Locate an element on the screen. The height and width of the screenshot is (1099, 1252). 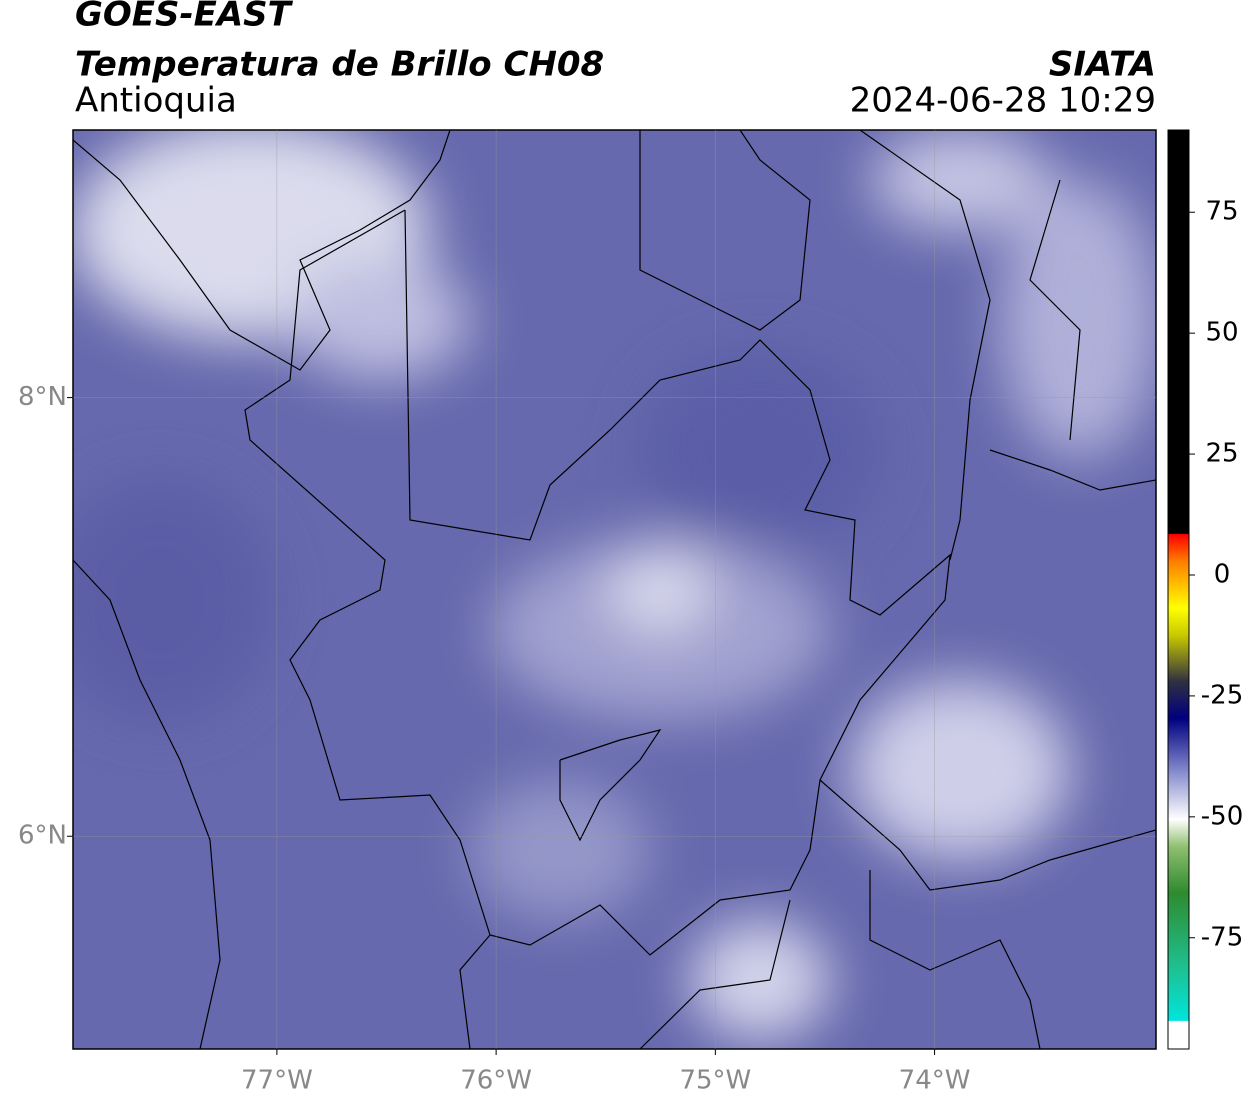
colorbar-tick-label: -25 is located at coordinates (1222, 695).